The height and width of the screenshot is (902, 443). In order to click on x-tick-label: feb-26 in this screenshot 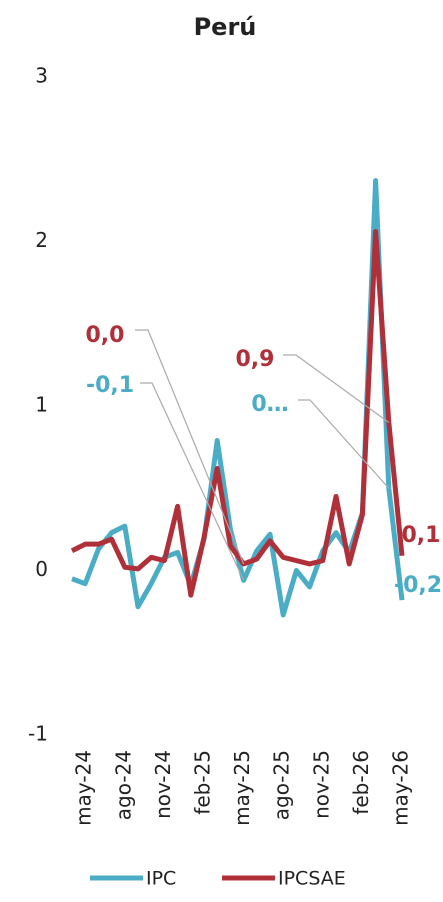, I will do `click(361, 782)`.